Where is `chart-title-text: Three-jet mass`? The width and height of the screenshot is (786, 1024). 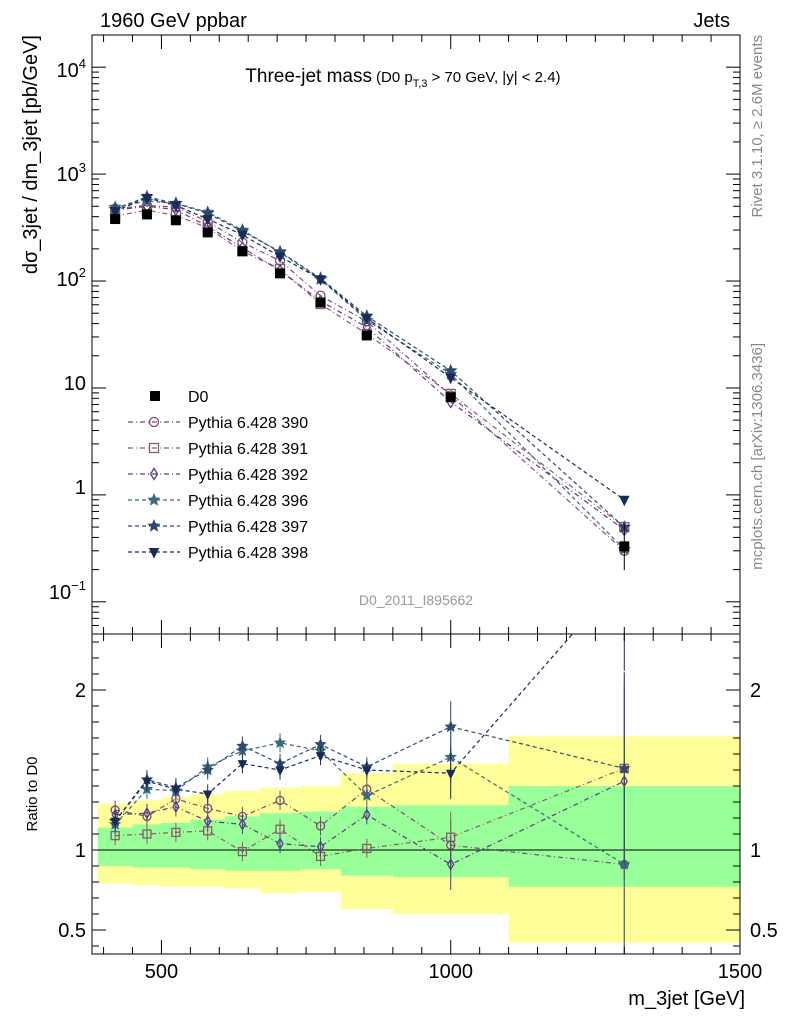 chart-title-text: Three-jet mass is located at coordinates (308, 76).